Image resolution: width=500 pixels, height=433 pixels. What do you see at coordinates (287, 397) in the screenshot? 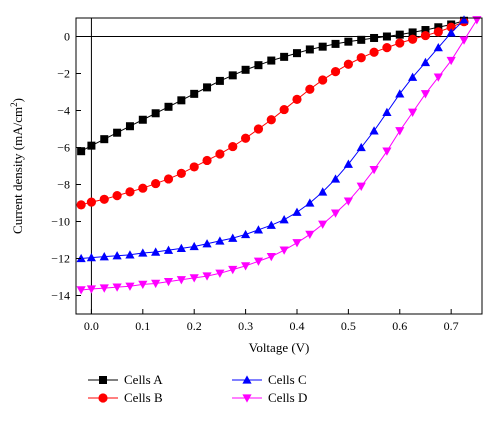
I see `legend-label: Cells D` at bounding box center [287, 397].